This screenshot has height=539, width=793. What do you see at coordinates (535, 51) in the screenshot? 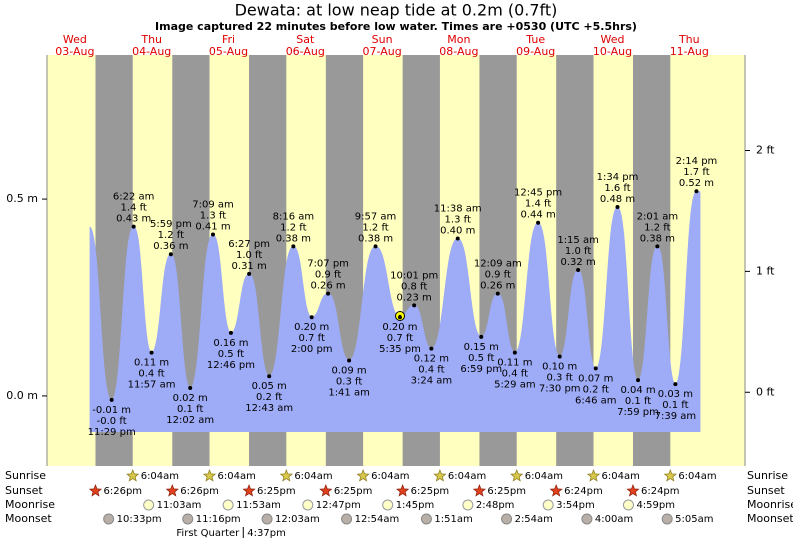
I see `day-date: 09-Aug` at bounding box center [535, 51].